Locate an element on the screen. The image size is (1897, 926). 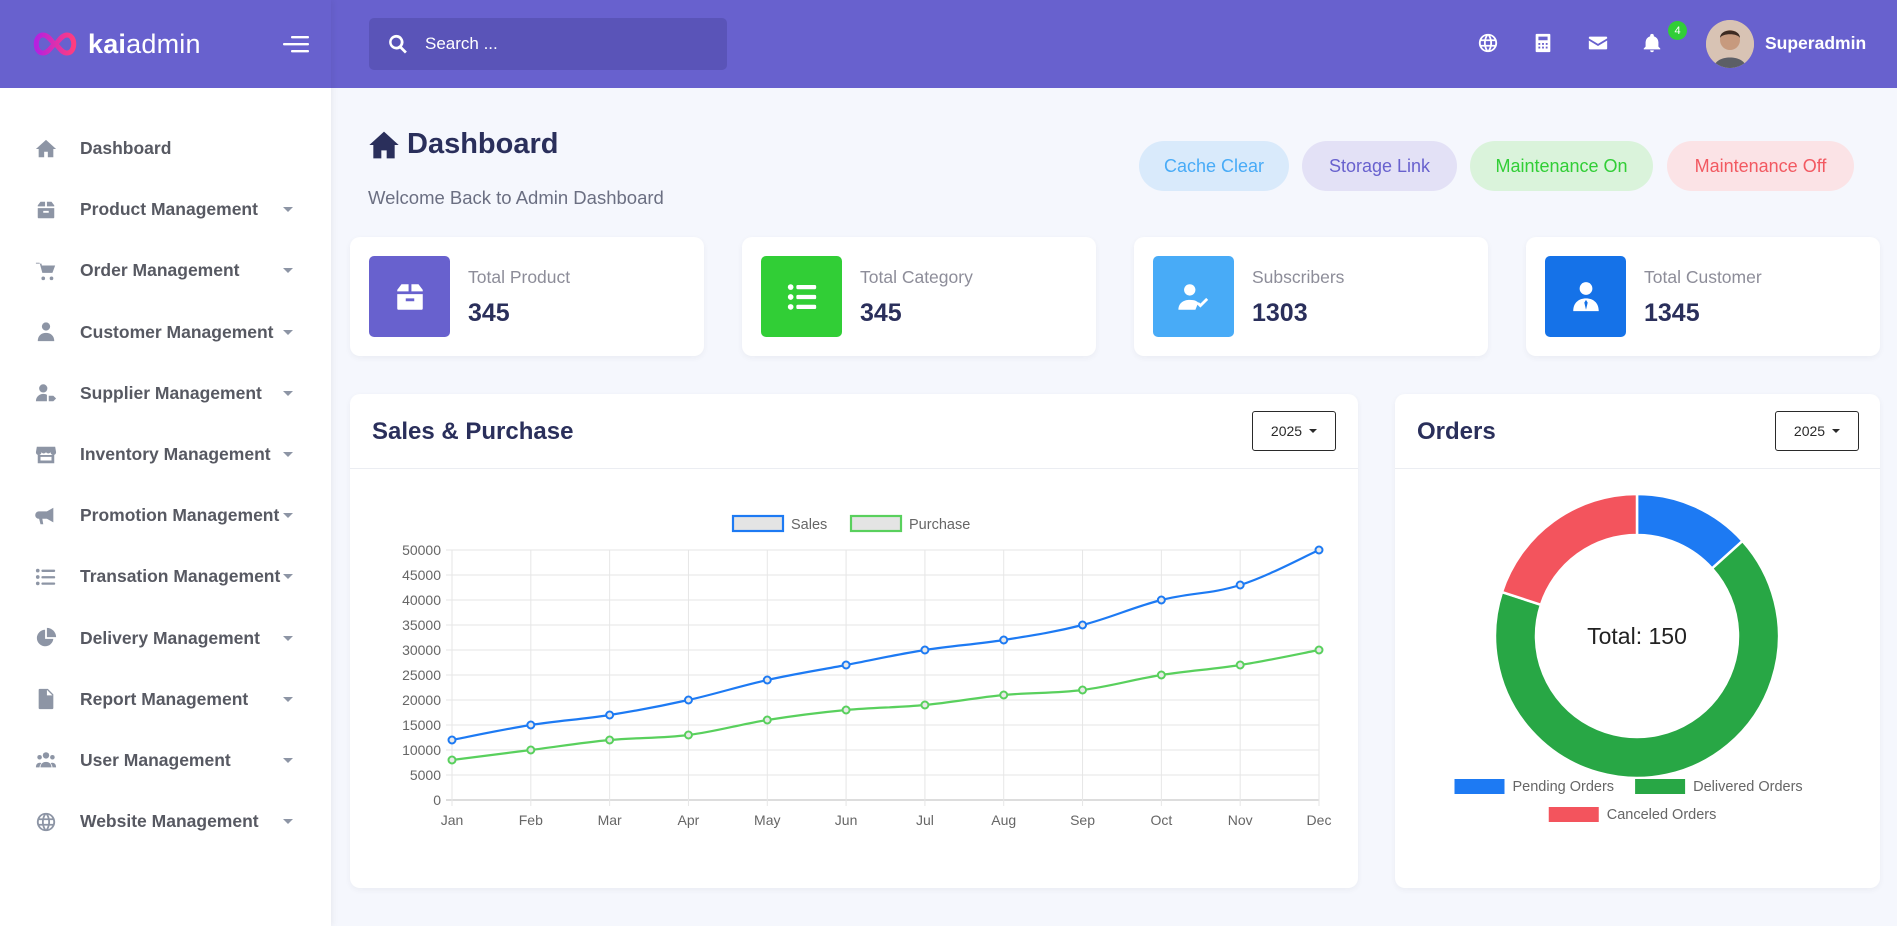
user-tie-icon is located at coordinates (1585, 296).